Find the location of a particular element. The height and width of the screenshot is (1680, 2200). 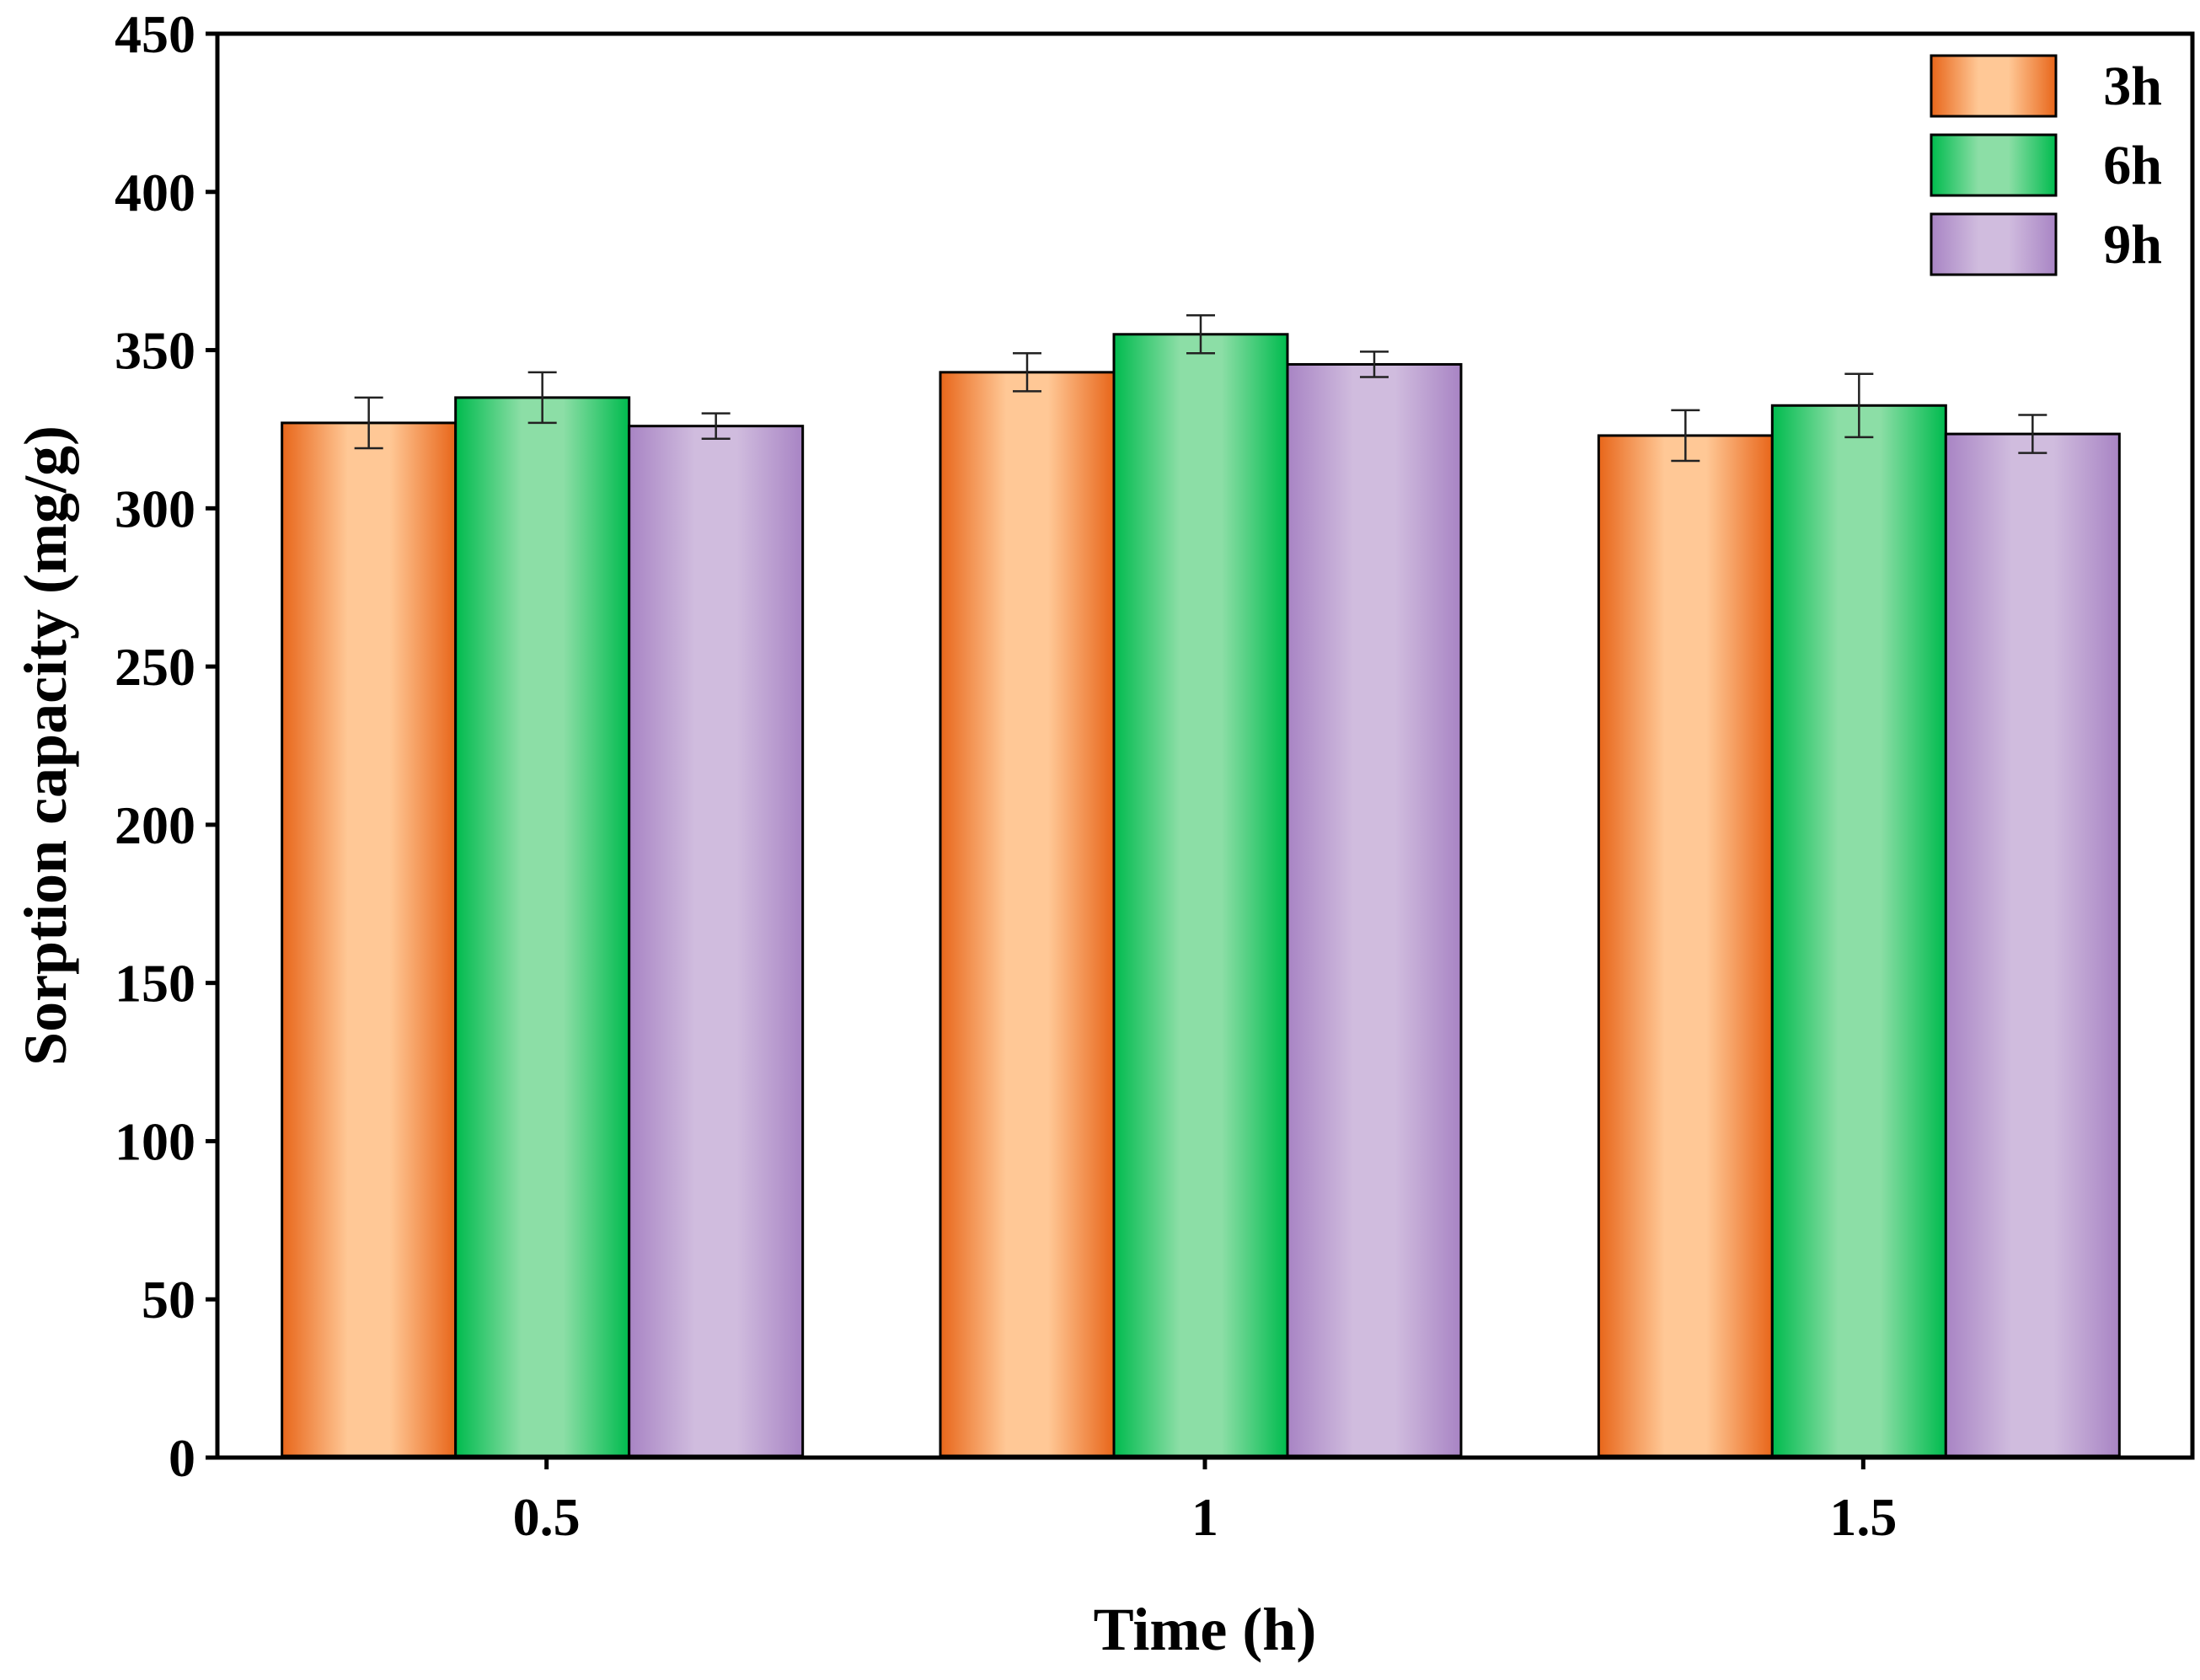

y-axis-title: Sorption capacity (mg/g) is located at coordinates (45, 745).